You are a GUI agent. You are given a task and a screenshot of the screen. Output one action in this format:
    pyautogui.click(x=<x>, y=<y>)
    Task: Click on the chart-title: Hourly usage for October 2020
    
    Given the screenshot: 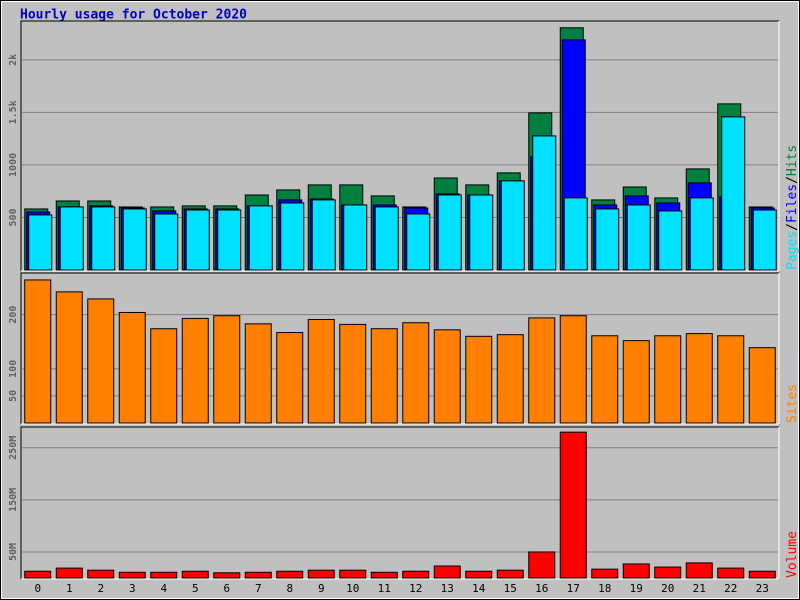 What is the action you would take?
    pyautogui.click(x=133, y=15)
    